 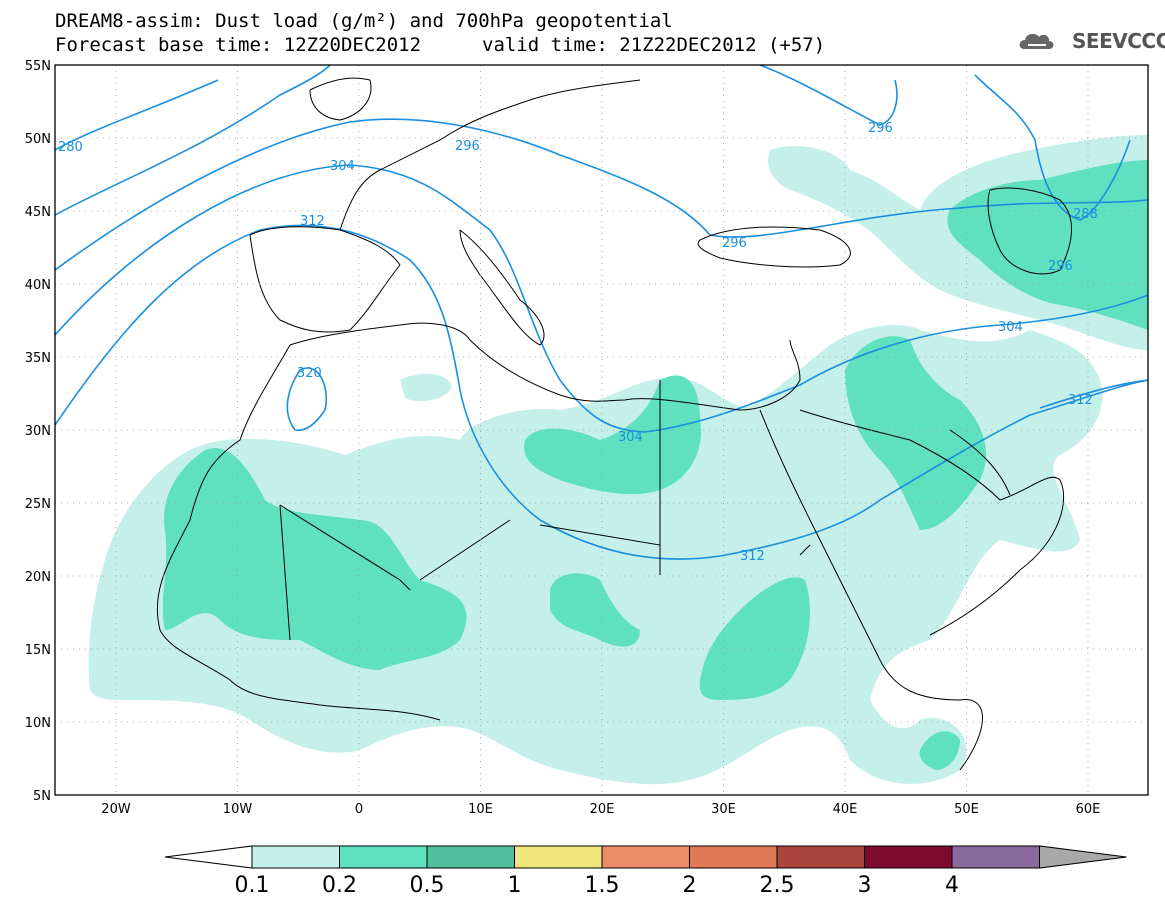 I want to click on contour-312-e, so click(x=1093, y=394).